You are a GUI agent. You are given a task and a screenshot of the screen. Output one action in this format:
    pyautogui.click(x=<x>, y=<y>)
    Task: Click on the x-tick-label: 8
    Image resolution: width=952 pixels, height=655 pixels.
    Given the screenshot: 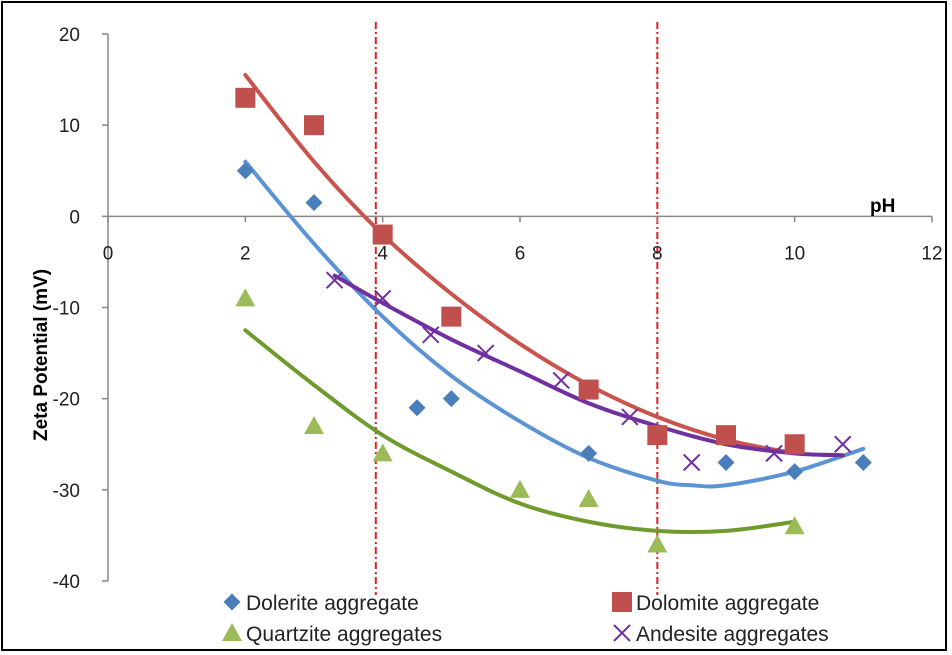 What is the action you would take?
    pyautogui.click(x=657, y=253)
    